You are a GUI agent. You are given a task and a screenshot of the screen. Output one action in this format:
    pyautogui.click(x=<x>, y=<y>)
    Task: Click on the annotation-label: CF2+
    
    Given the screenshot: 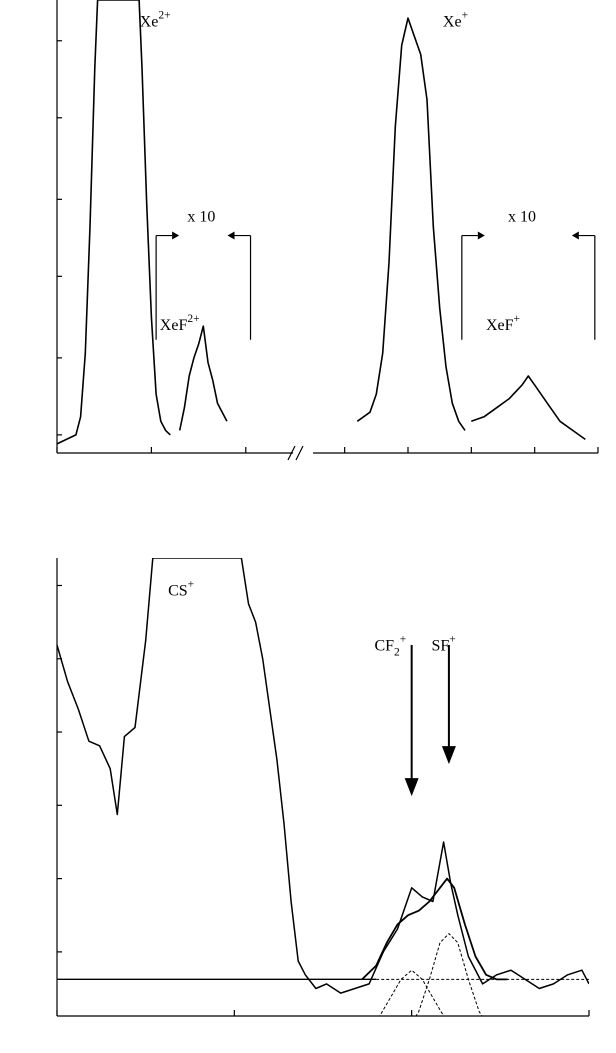 What is the action you would take?
    pyautogui.click(x=390, y=646)
    